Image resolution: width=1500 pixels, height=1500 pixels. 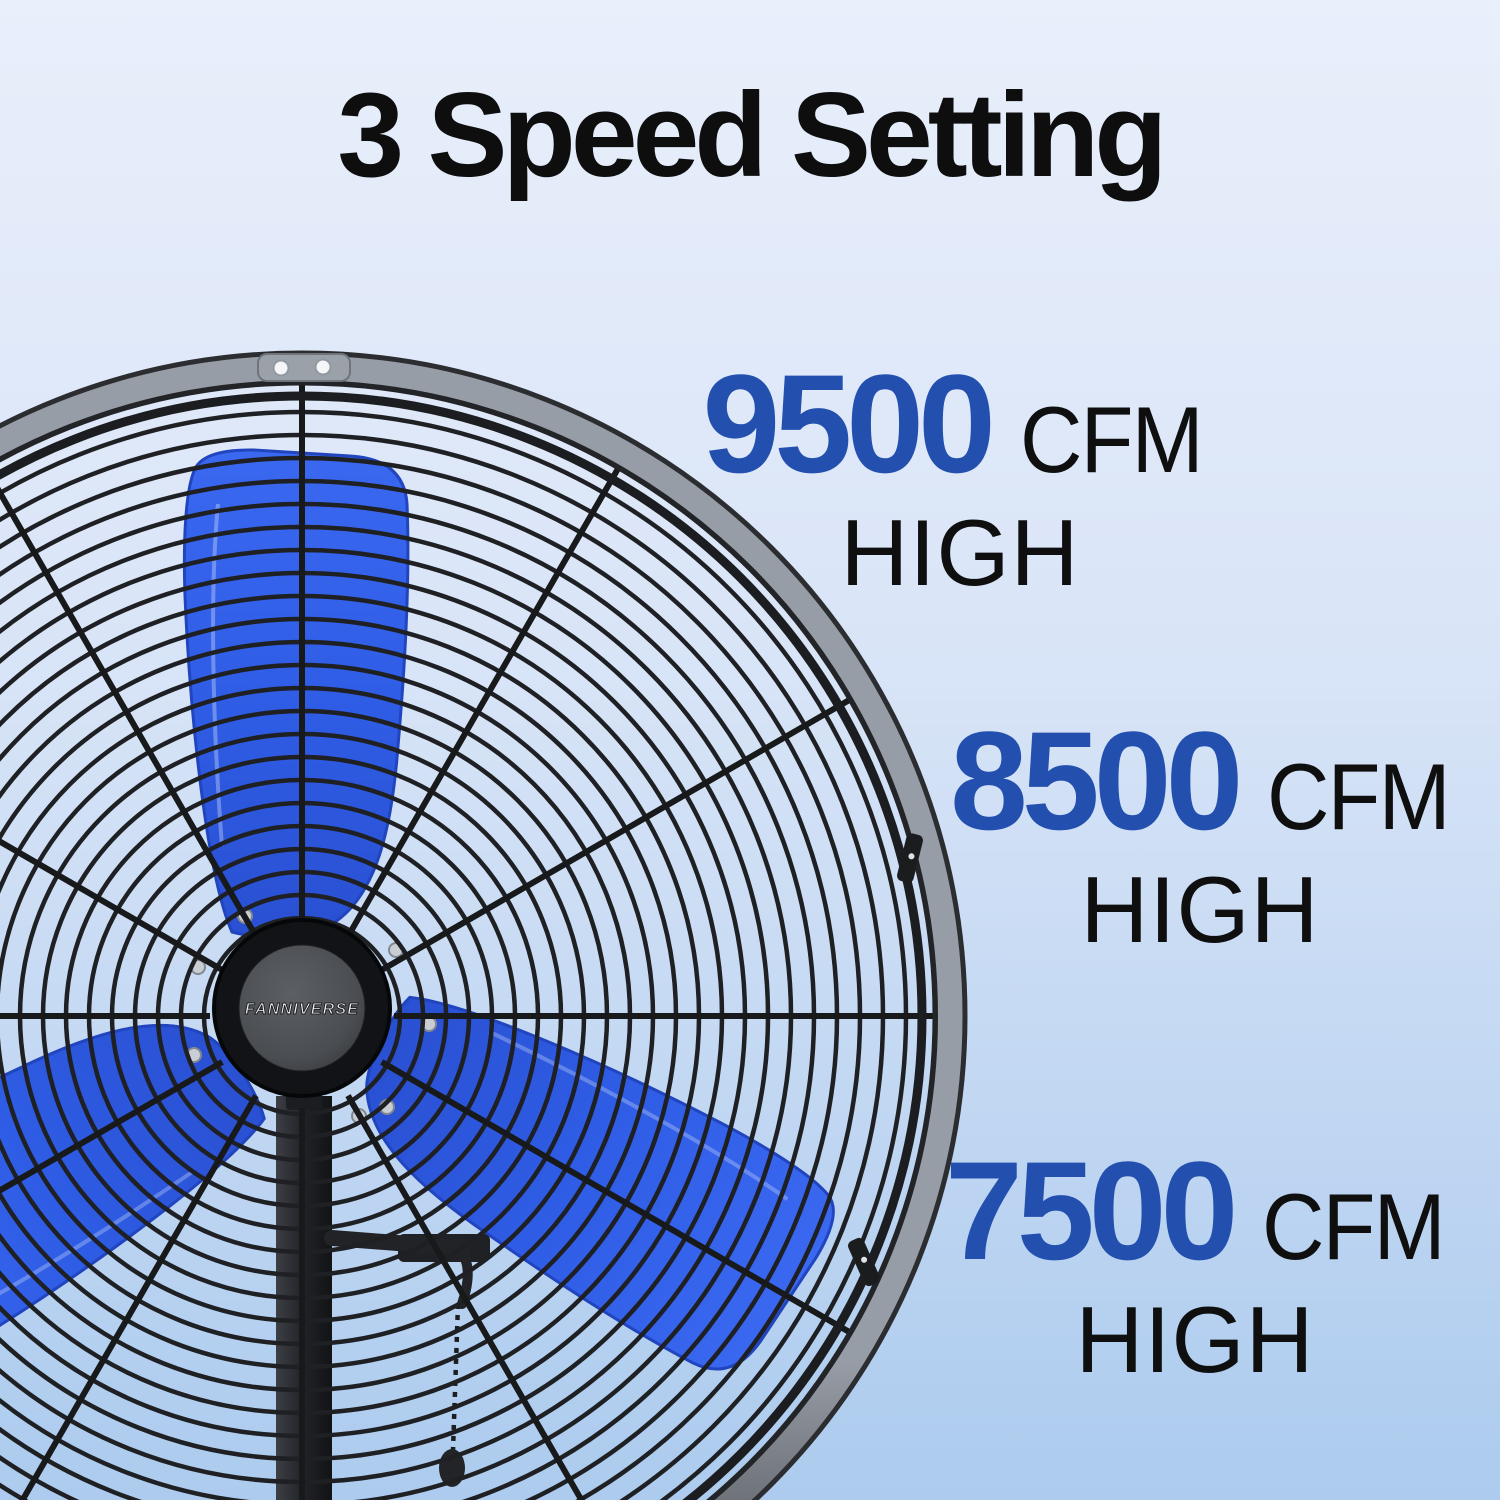 I want to click on motor-arm, so click(x=397, y=1243).